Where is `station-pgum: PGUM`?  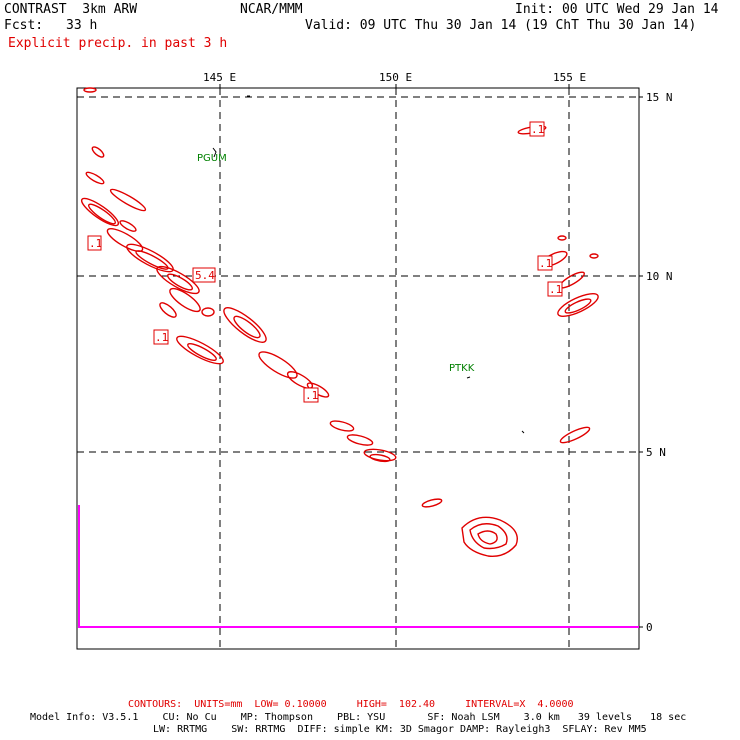 station-pgum: PGUM is located at coordinates (212, 158).